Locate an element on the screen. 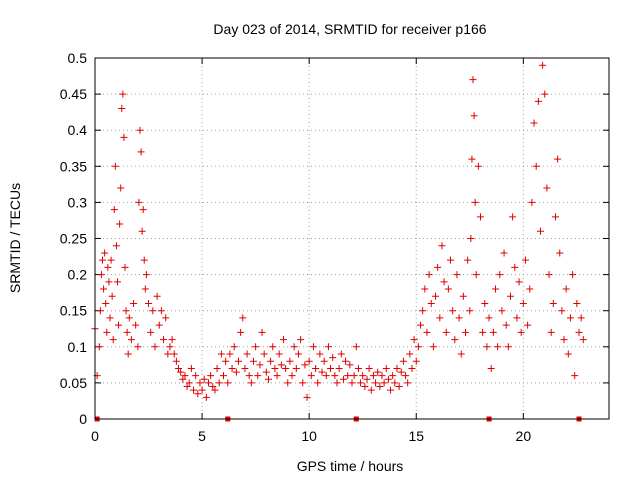 The height and width of the screenshot is (480, 640). y-tick-label: 0.4 is located at coordinates (78, 130).